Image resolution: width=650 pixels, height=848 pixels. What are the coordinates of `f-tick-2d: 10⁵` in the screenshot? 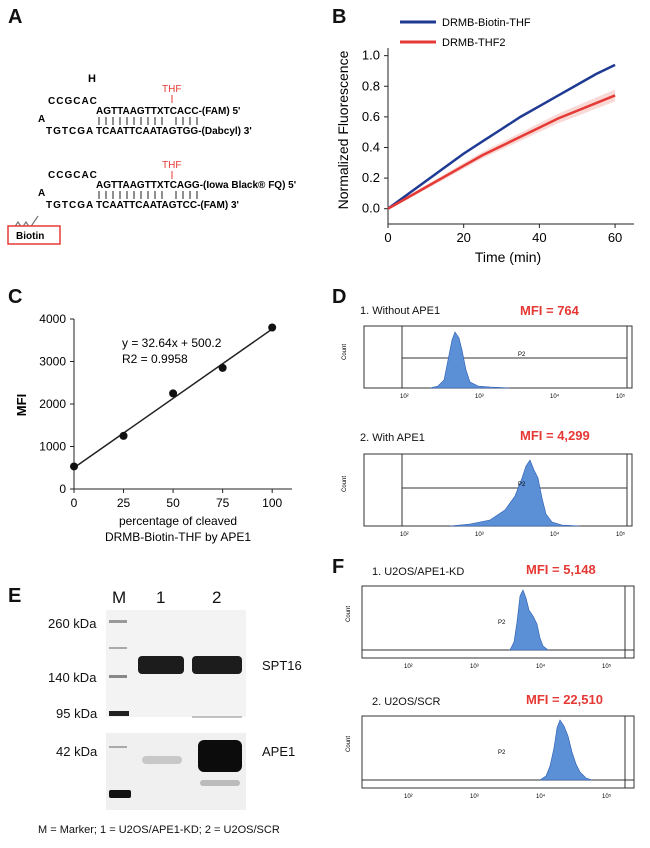 It's located at (607, 796).